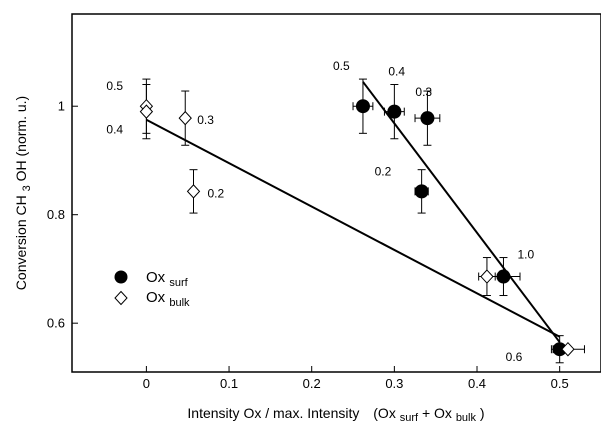 This screenshot has height=425, width=601. What do you see at coordinates (229, 383) in the screenshot?
I see `x-tick-label: 0.1` at bounding box center [229, 383].